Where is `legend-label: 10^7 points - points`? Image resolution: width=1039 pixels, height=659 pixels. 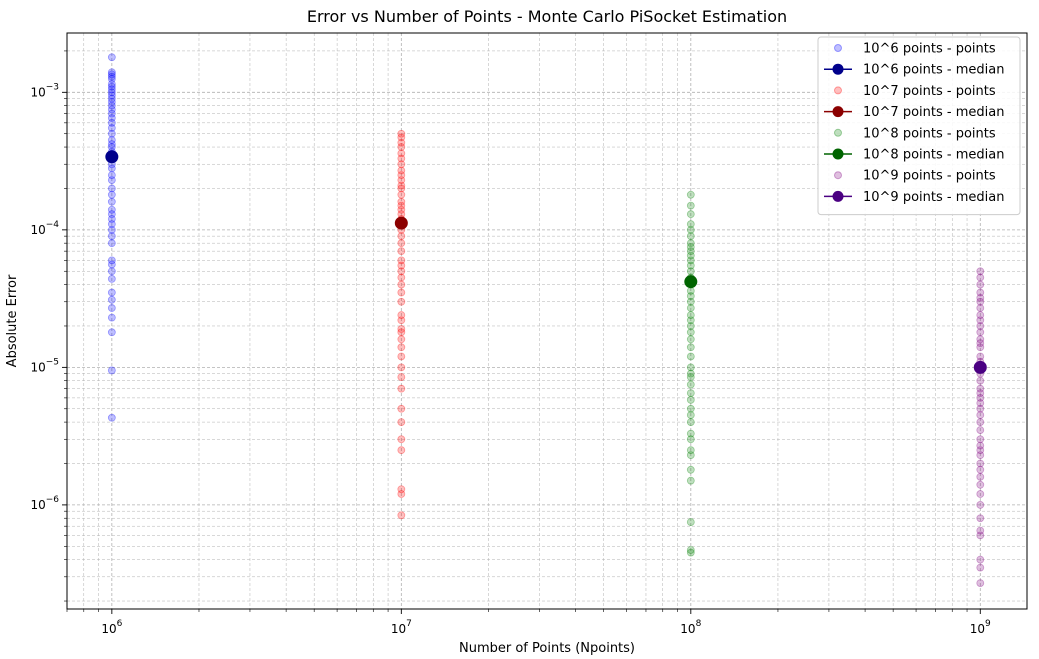
legend-label: 10^7 points - points is located at coordinates (929, 91).